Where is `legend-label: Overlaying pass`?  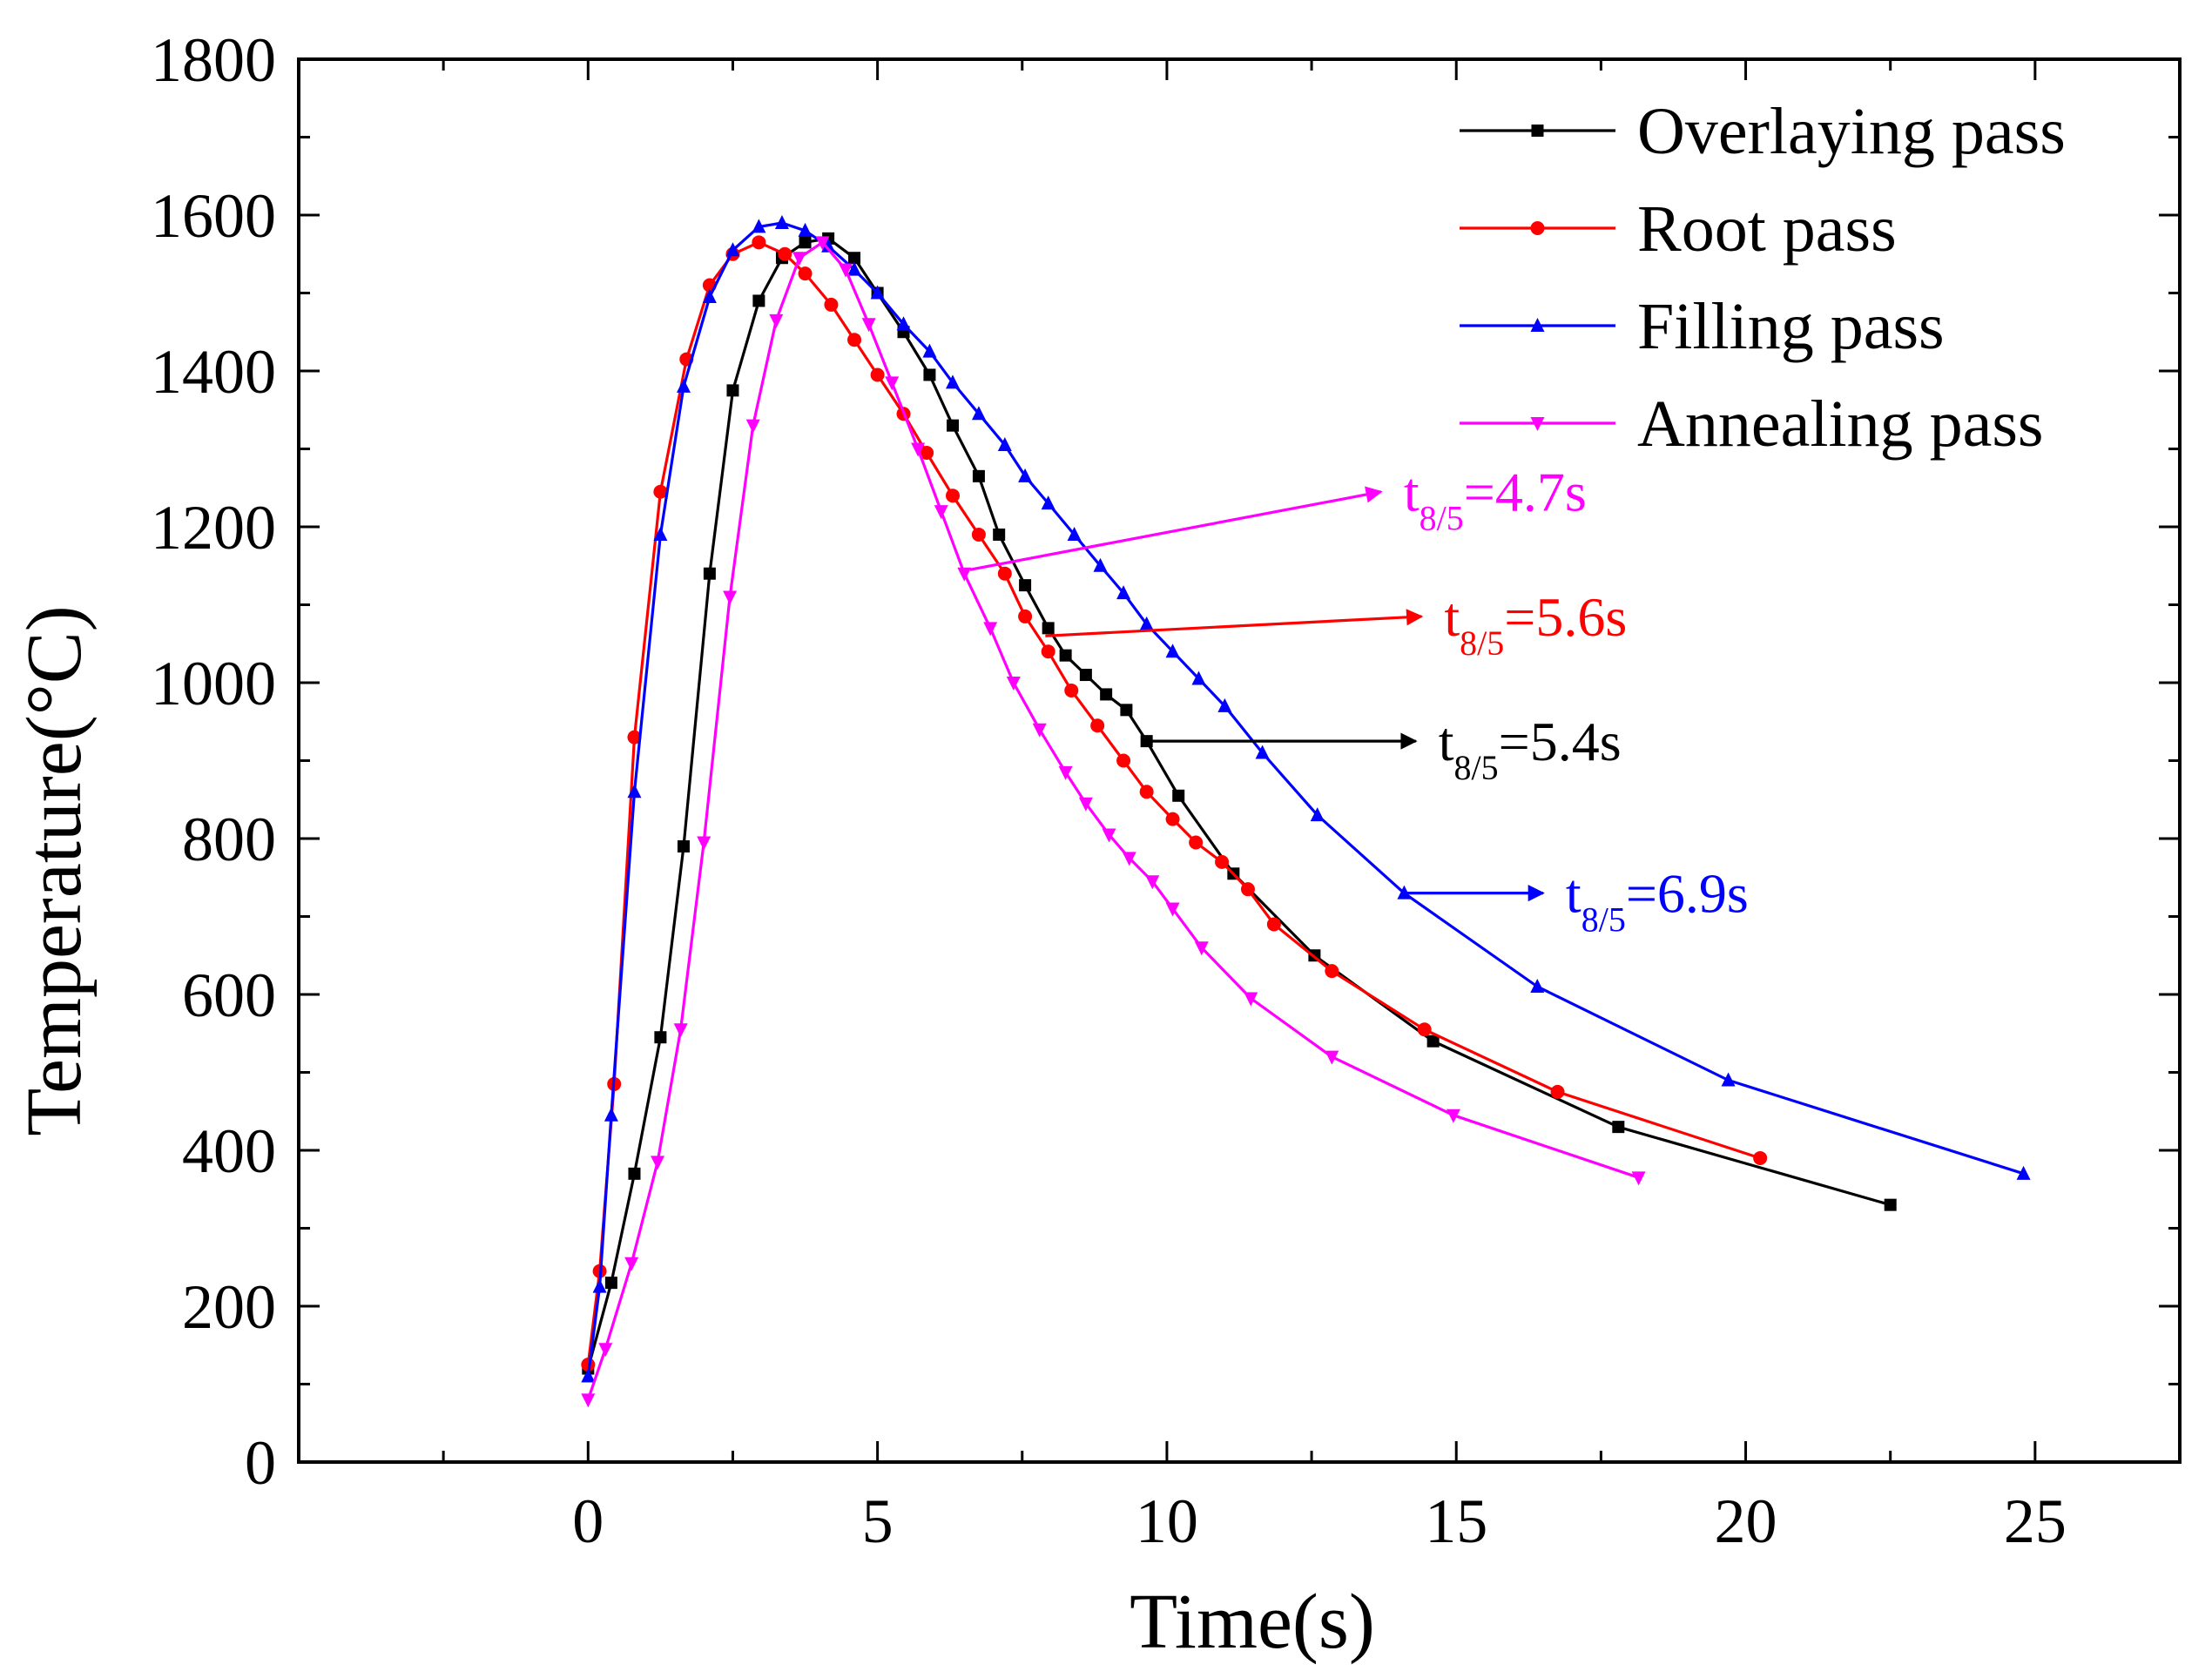 legend-label: Overlaying pass is located at coordinates (1851, 131).